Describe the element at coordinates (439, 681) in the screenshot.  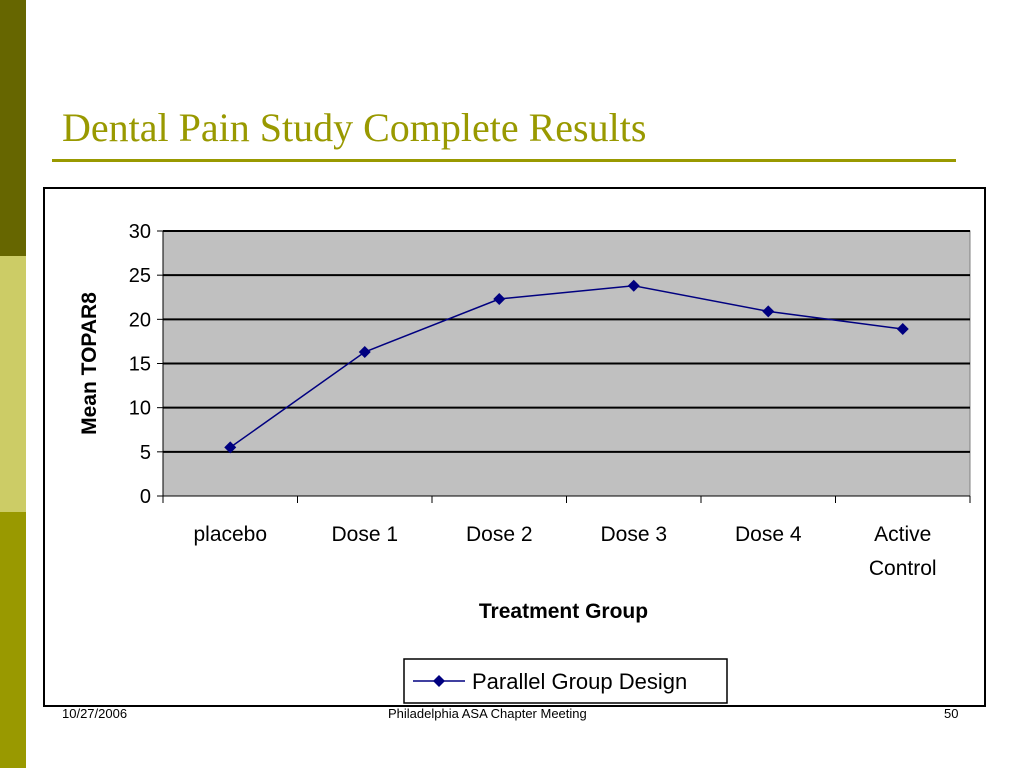
I see `legend-marker` at that location.